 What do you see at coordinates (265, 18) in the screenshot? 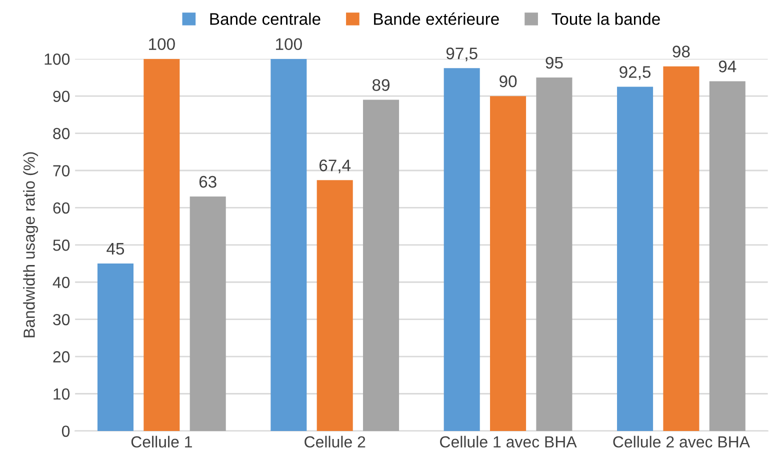
I see `legend-label: Bande centrale` at bounding box center [265, 18].